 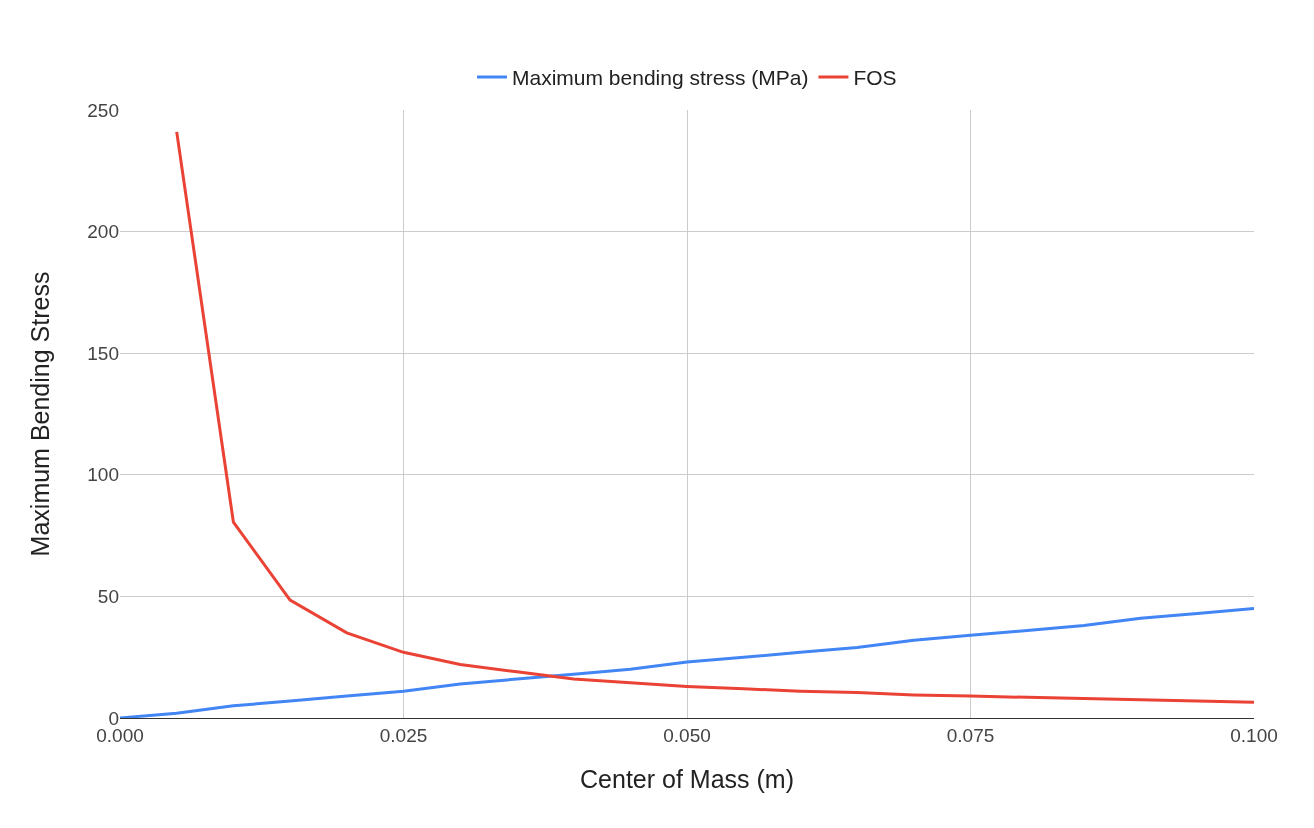 What do you see at coordinates (687, 778) in the screenshot?
I see `x-axis-title: Center of Mass (m)` at bounding box center [687, 778].